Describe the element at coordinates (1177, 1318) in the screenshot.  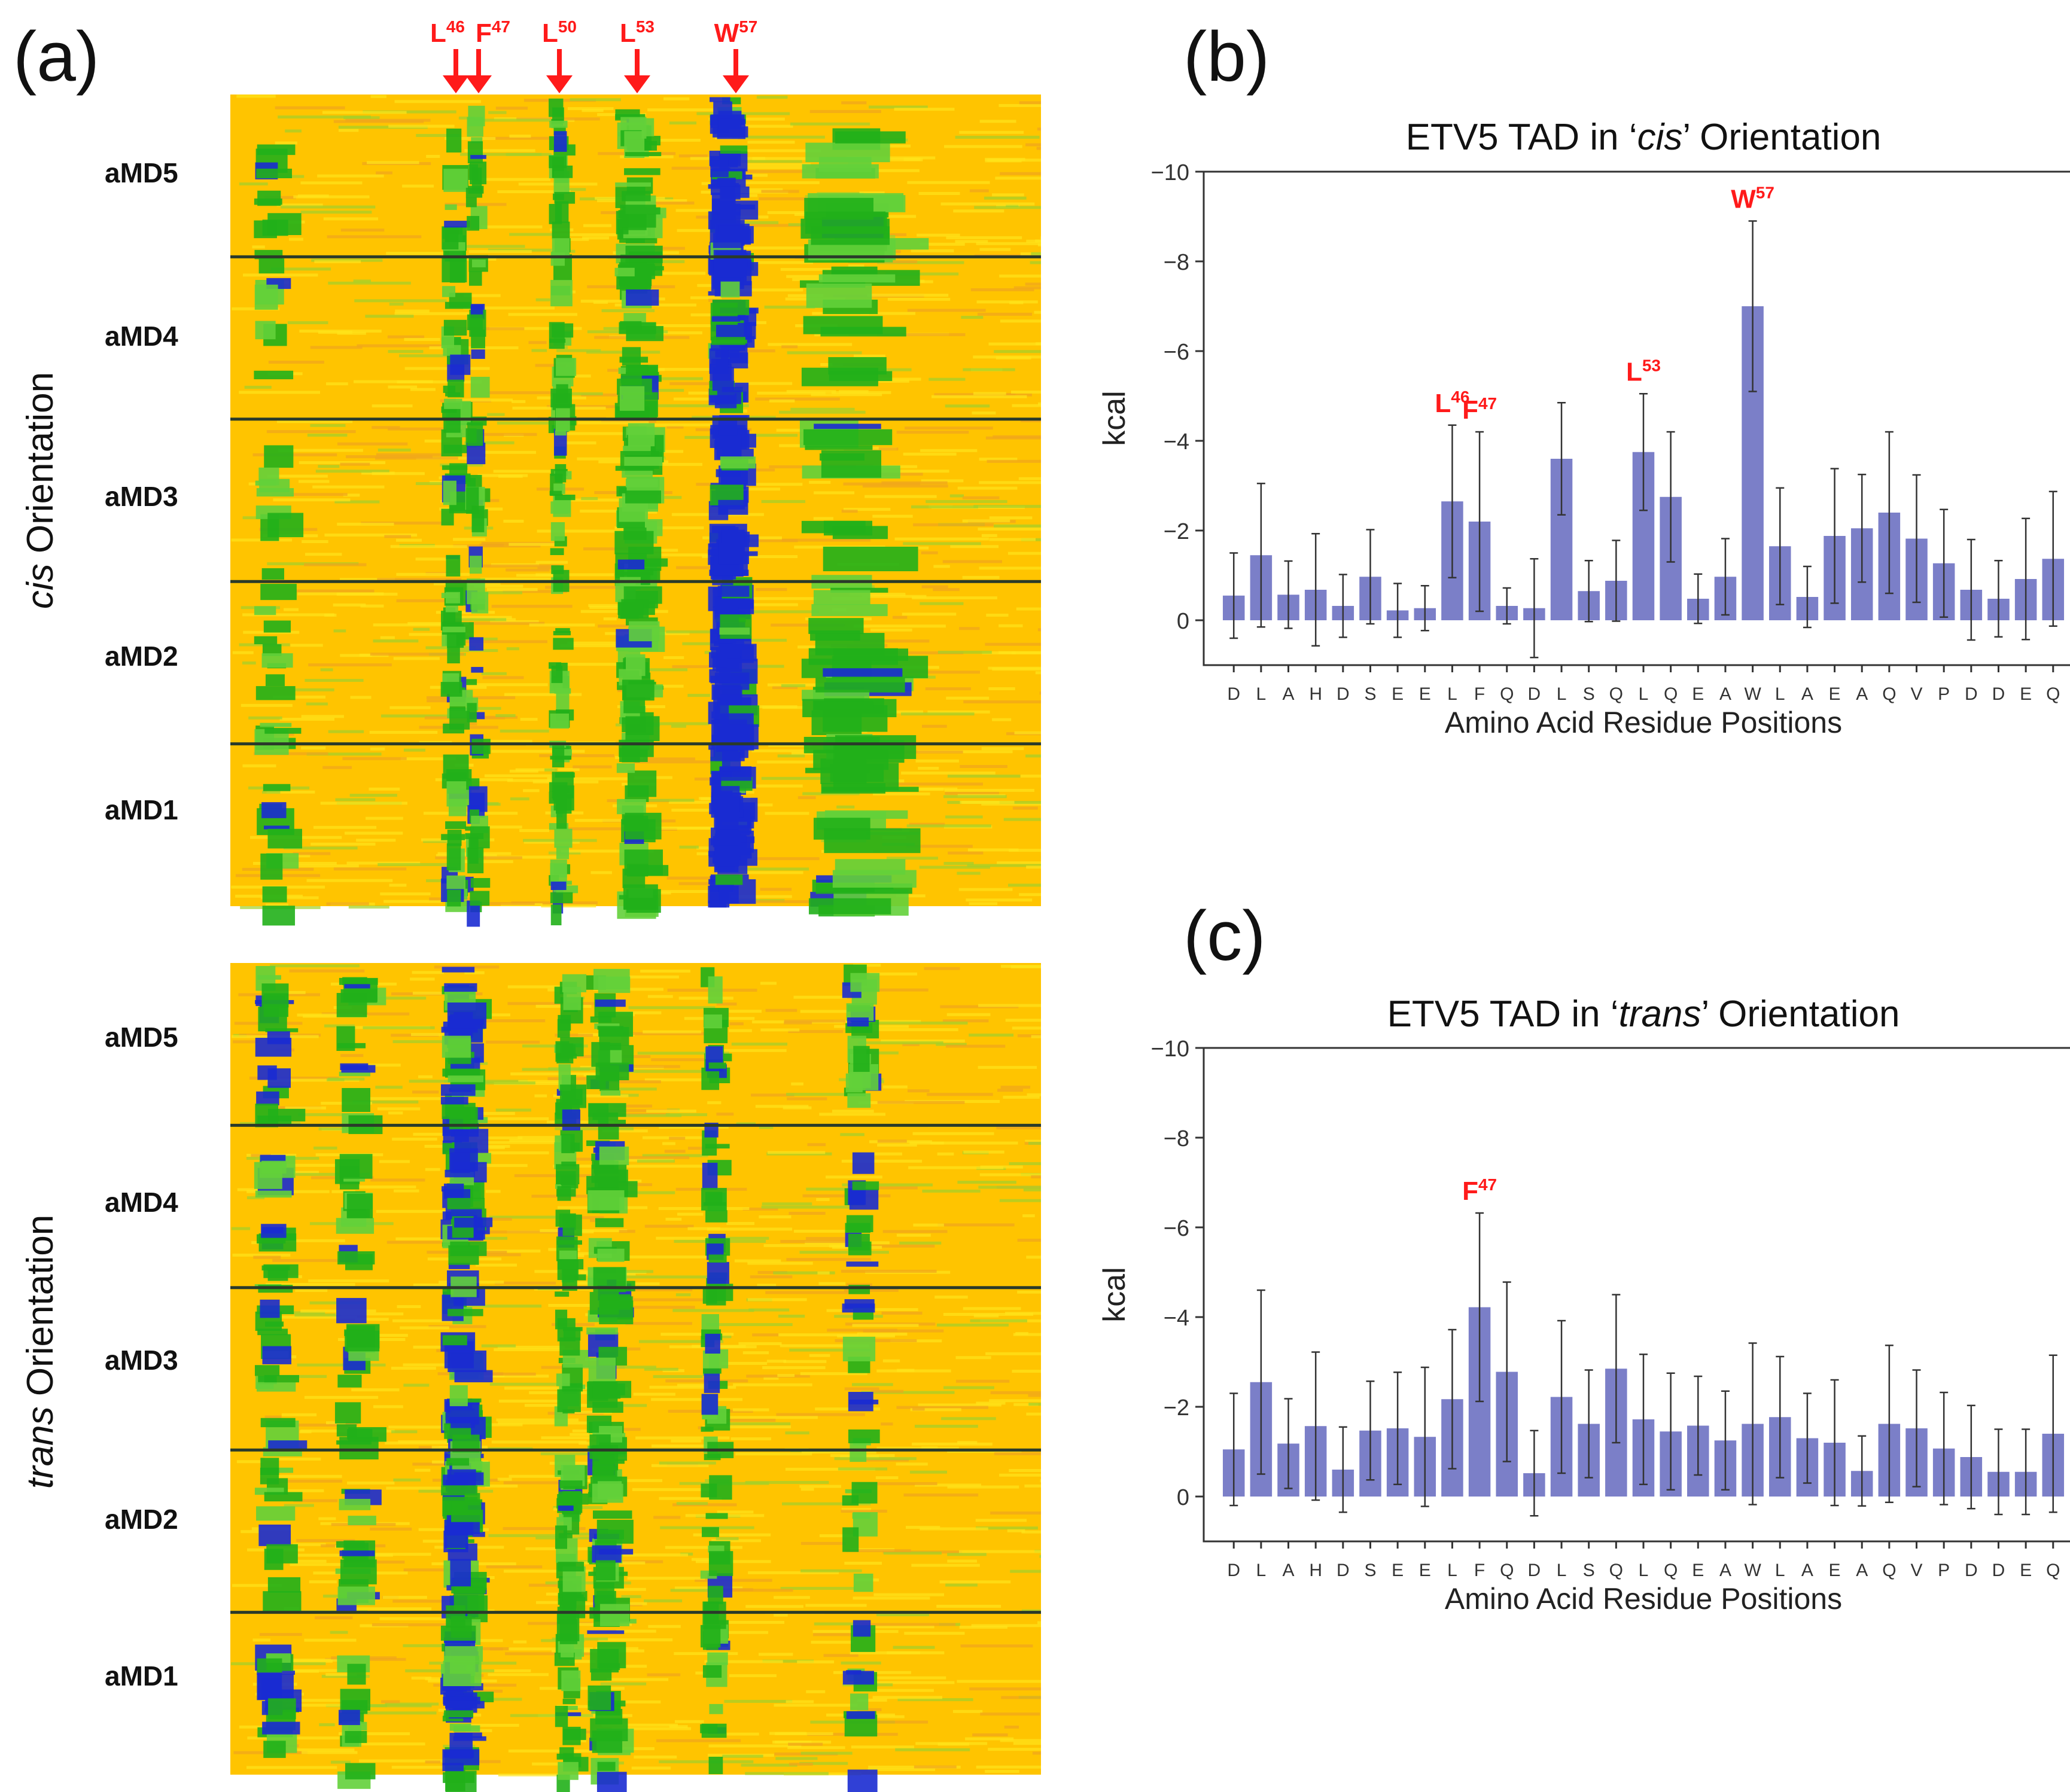
I see `y-tick-label: −4` at that location.